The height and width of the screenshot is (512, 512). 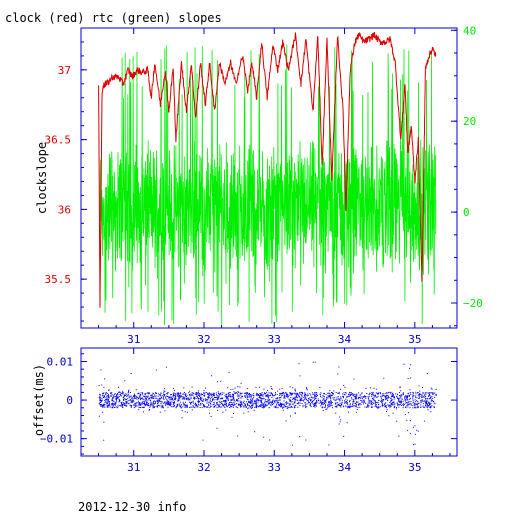 I want to click on right-y-tick-label: 40, so click(x=469, y=30).